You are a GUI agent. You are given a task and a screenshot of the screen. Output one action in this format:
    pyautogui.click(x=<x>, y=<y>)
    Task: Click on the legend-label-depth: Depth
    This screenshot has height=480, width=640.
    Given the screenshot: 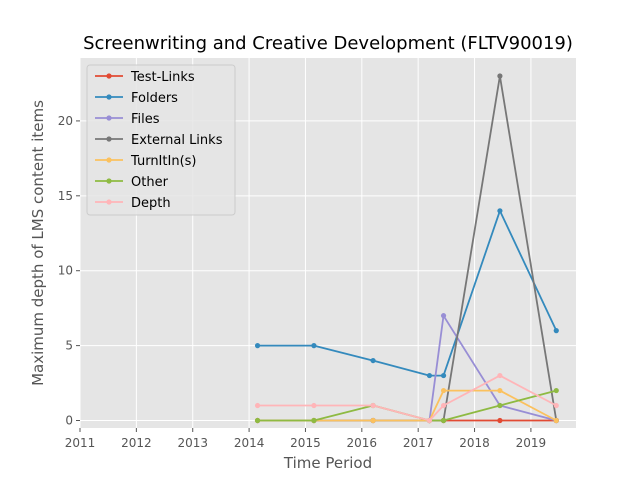 What is the action you would take?
    pyautogui.click(x=151, y=203)
    